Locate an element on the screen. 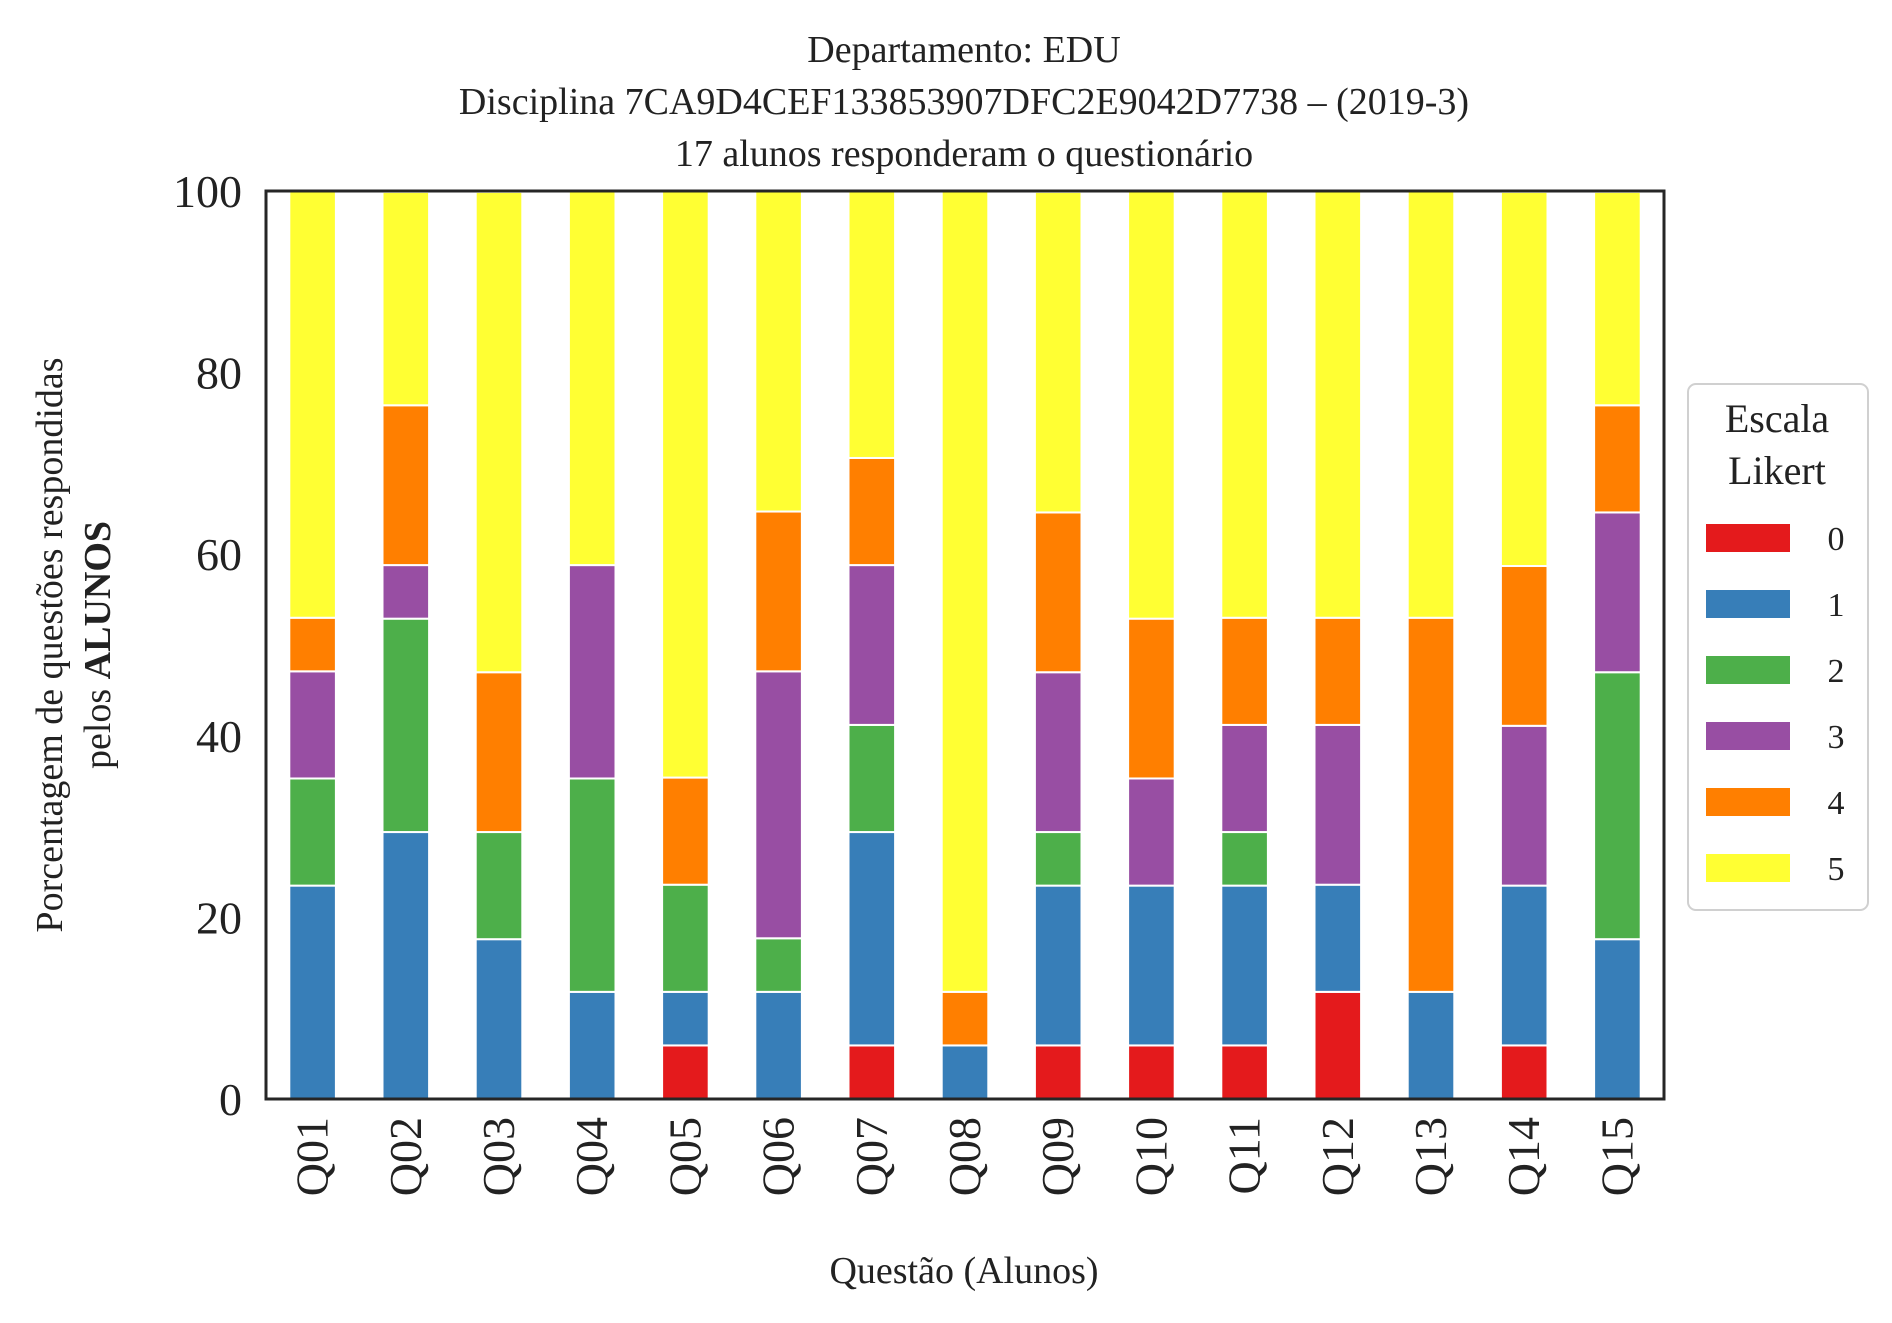  x-tick-q07: Q07 is located at coordinates (871, 1156).